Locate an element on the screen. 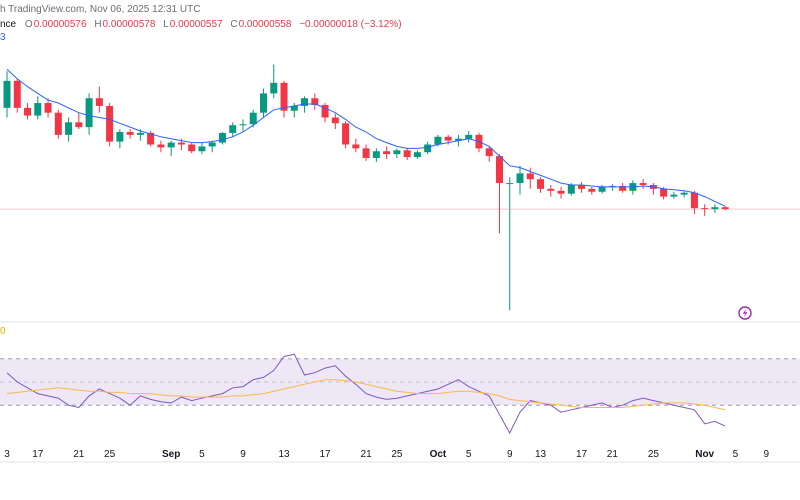 Image resolution: width=800 pixels, height=500 pixels. legend-ma-text: 3 is located at coordinates (3, 37).